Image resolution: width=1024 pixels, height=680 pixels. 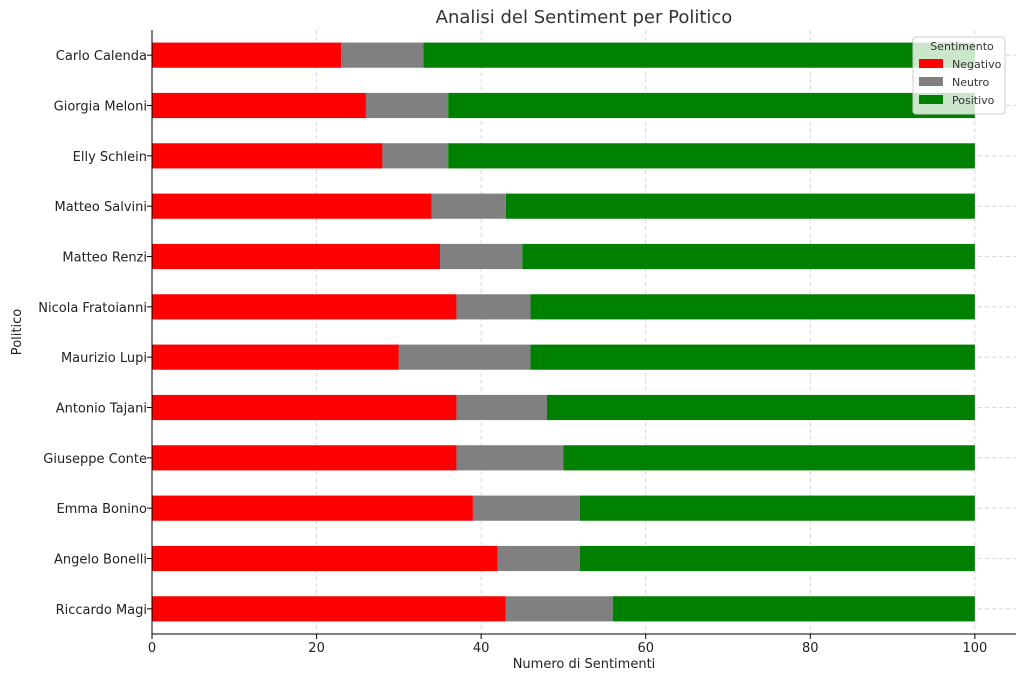 I want to click on legend-title: Sentimento, so click(x=962, y=46).